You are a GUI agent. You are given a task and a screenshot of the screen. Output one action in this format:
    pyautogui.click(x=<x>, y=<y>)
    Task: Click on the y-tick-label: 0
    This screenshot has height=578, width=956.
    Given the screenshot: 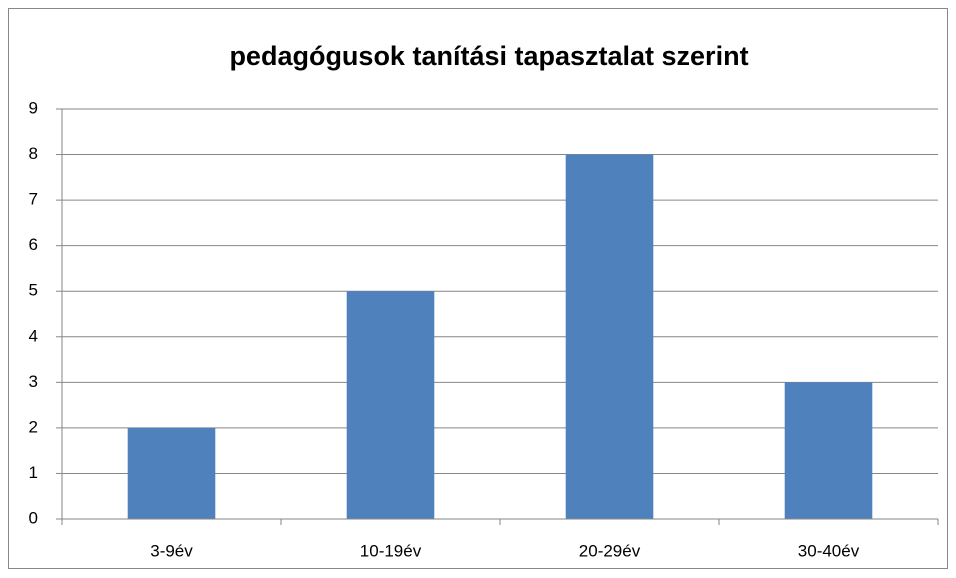 What is the action you would take?
    pyautogui.click(x=33, y=517)
    